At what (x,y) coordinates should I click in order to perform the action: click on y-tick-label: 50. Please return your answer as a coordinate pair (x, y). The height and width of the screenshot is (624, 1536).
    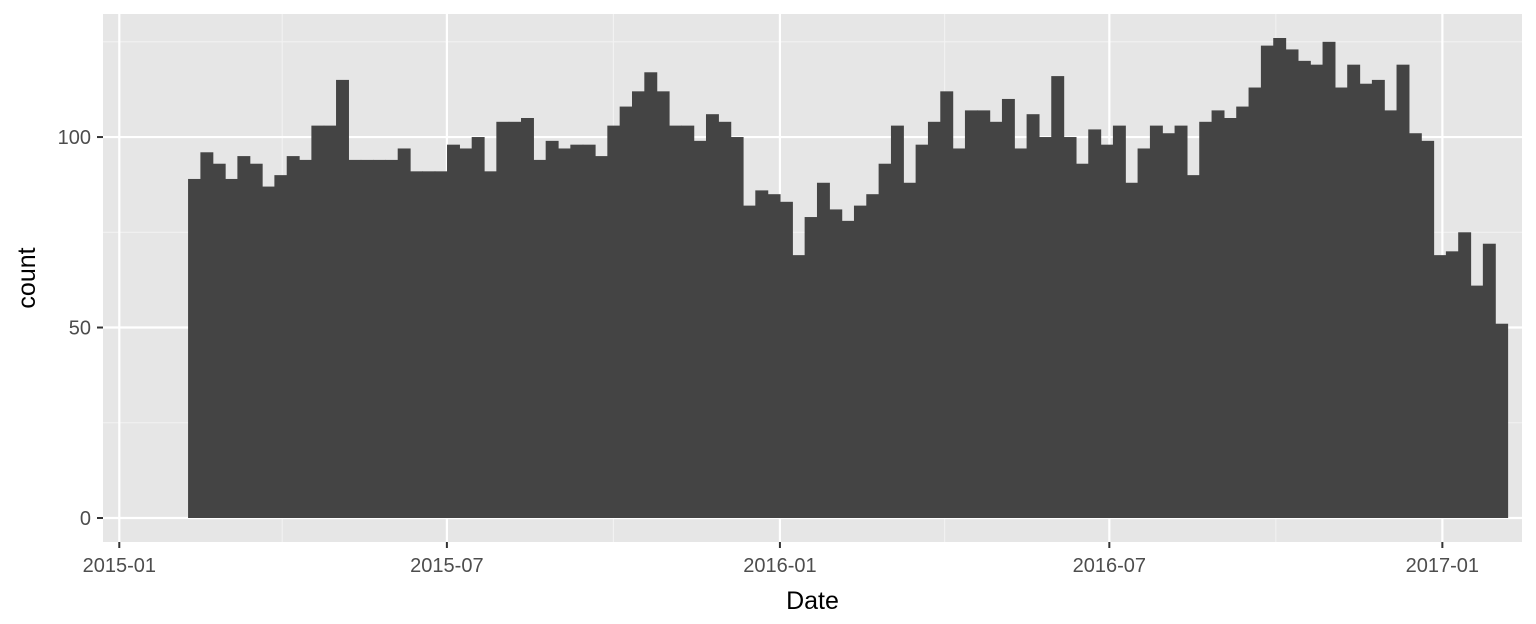
    Looking at the image, I should click on (80, 329).